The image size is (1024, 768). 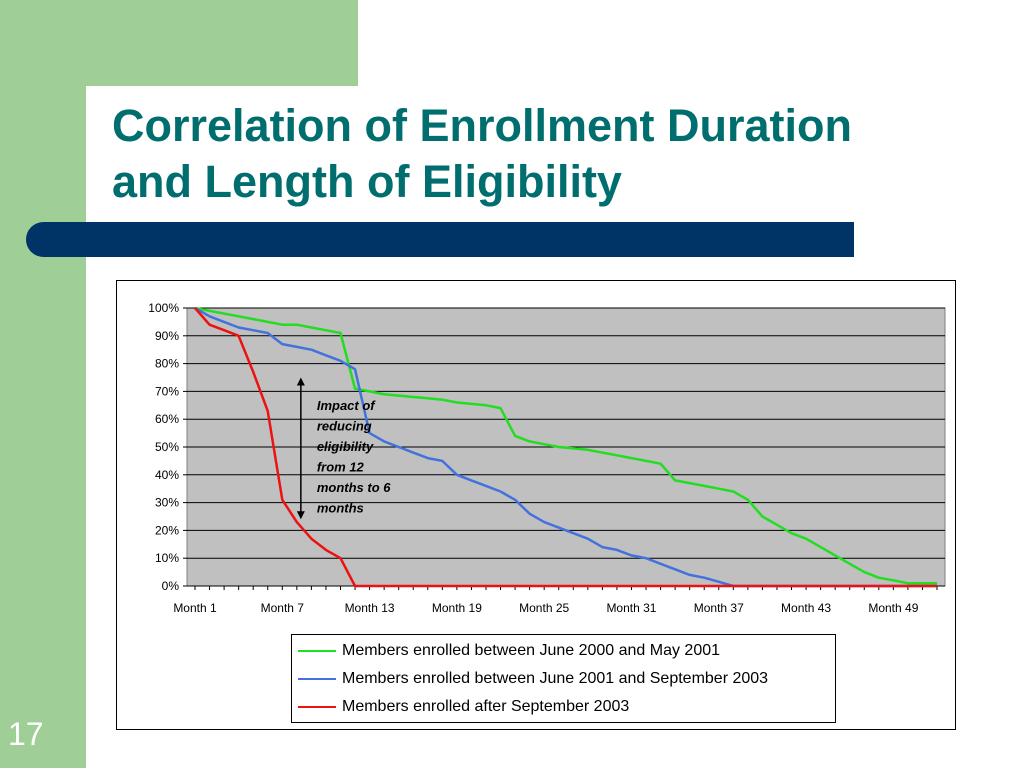 What do you see at coordinates (544, 608) in the screenshot?
I see `x-tick-label: Month 25` at bounding box center [544, 608].